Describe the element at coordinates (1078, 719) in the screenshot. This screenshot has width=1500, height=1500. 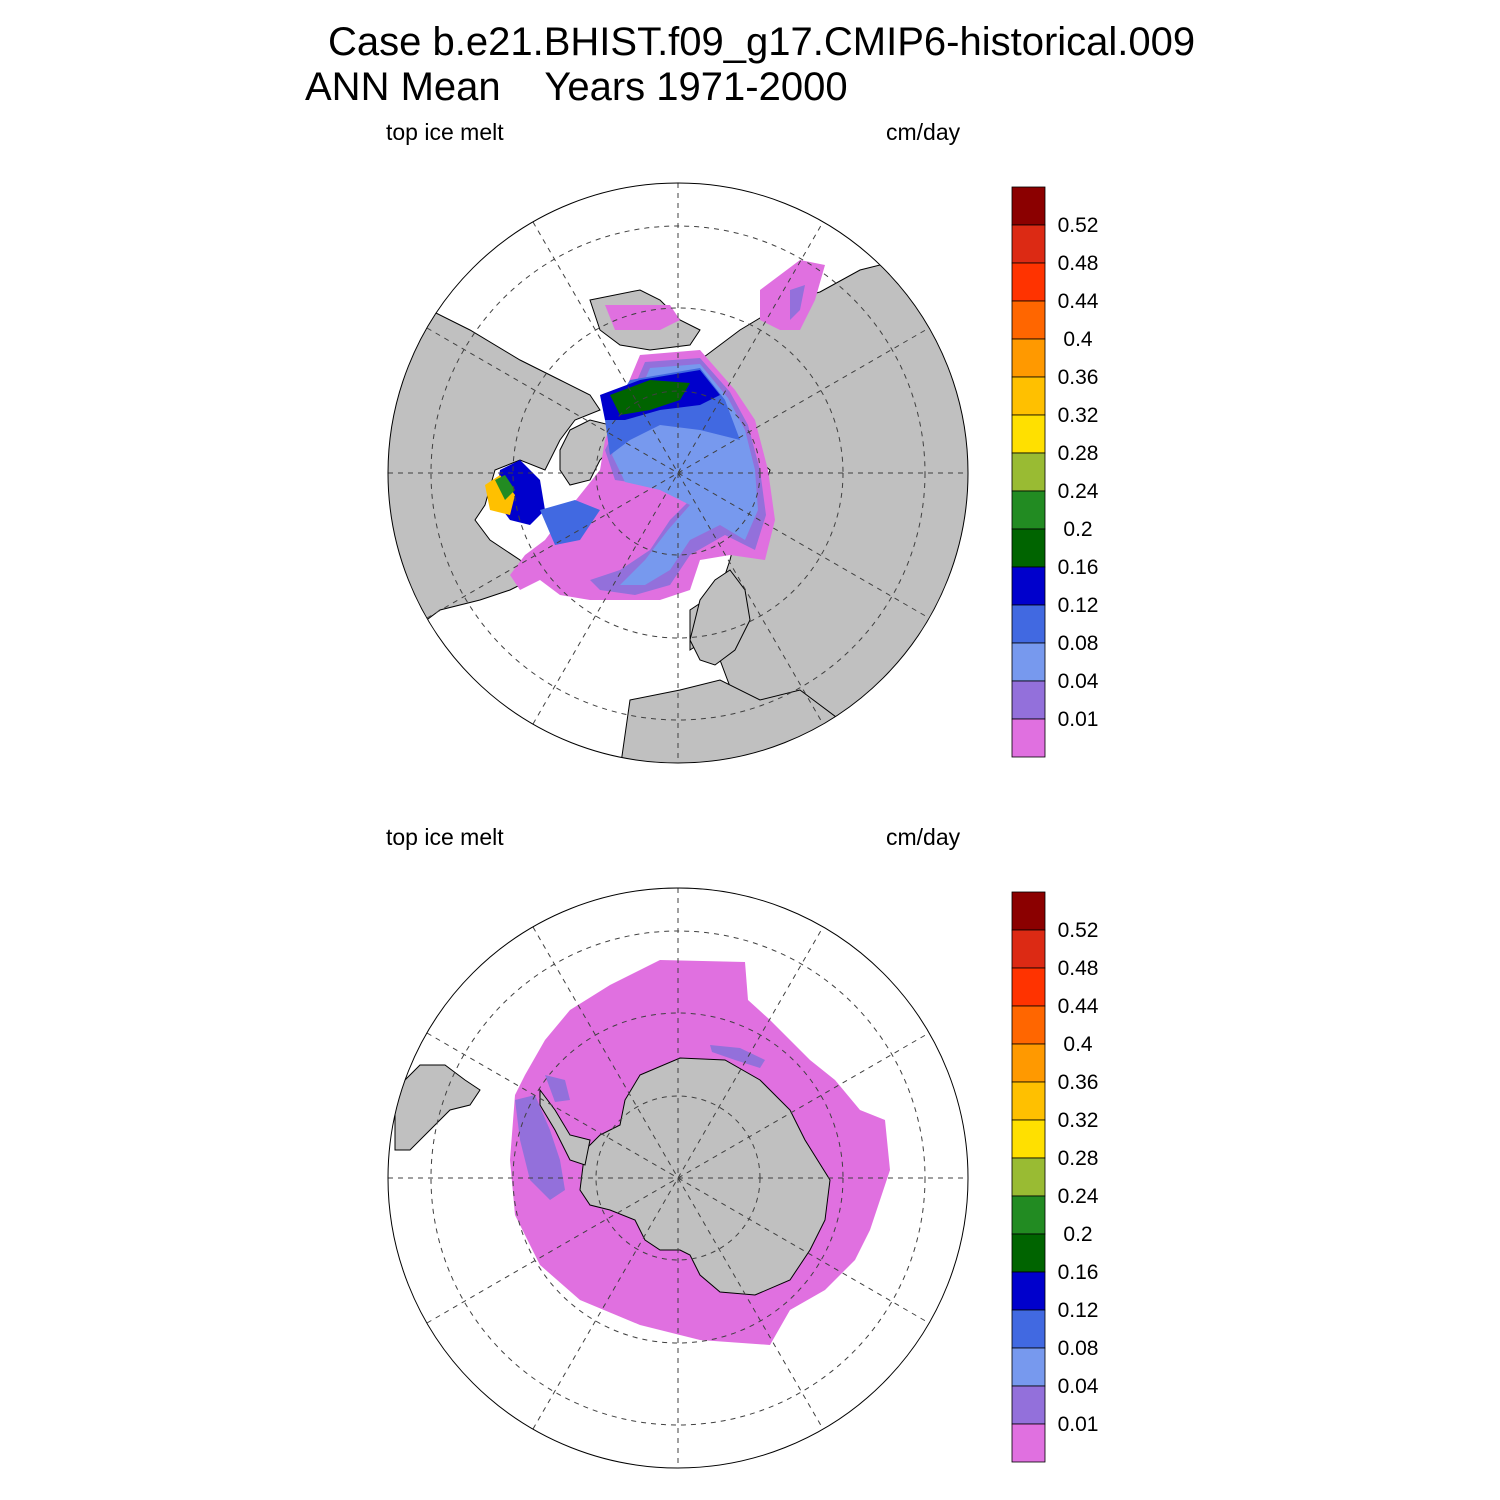
I see `colorbar-top-tick-label: 0.01` at that location.